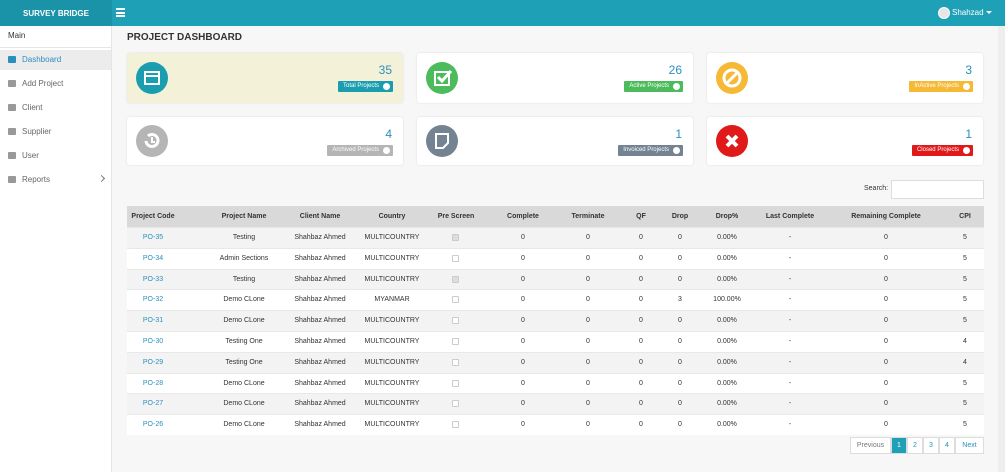 Image resolution: width=1005 pixels, height=472 pixels. Describe the element at coordinates (392, 300) in the screenshot. I see `cell: MYANMAR` at that location.